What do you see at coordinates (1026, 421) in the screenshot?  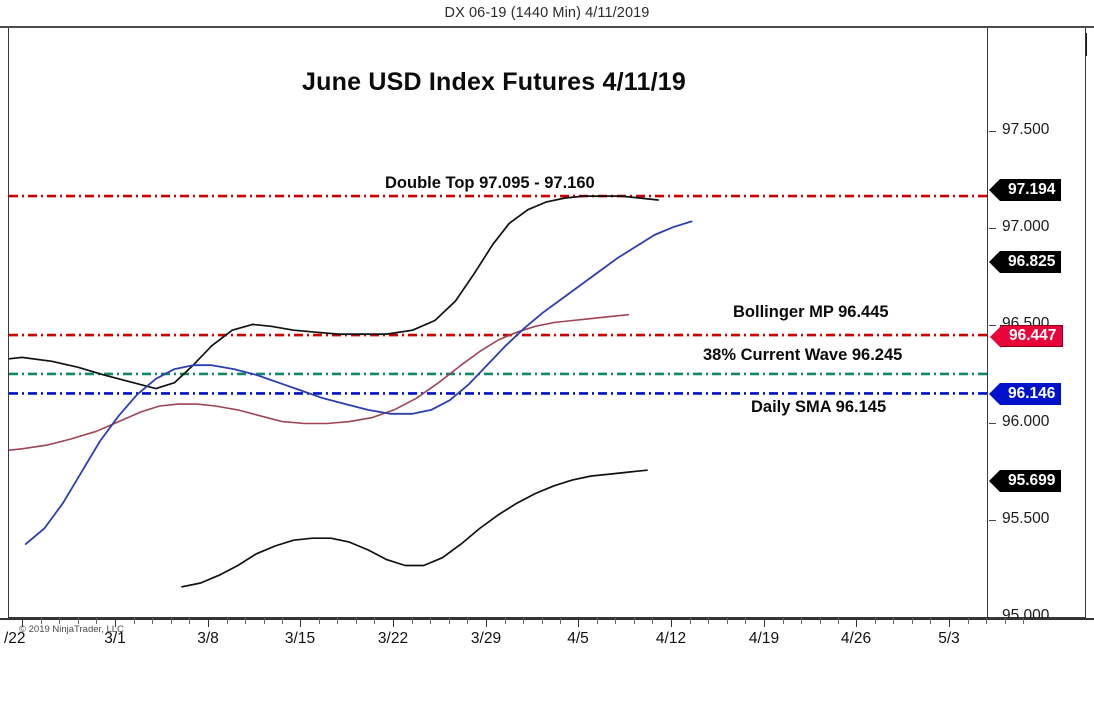 I see `price-tick-label: 96.000` at bounding box center [1026, 421].